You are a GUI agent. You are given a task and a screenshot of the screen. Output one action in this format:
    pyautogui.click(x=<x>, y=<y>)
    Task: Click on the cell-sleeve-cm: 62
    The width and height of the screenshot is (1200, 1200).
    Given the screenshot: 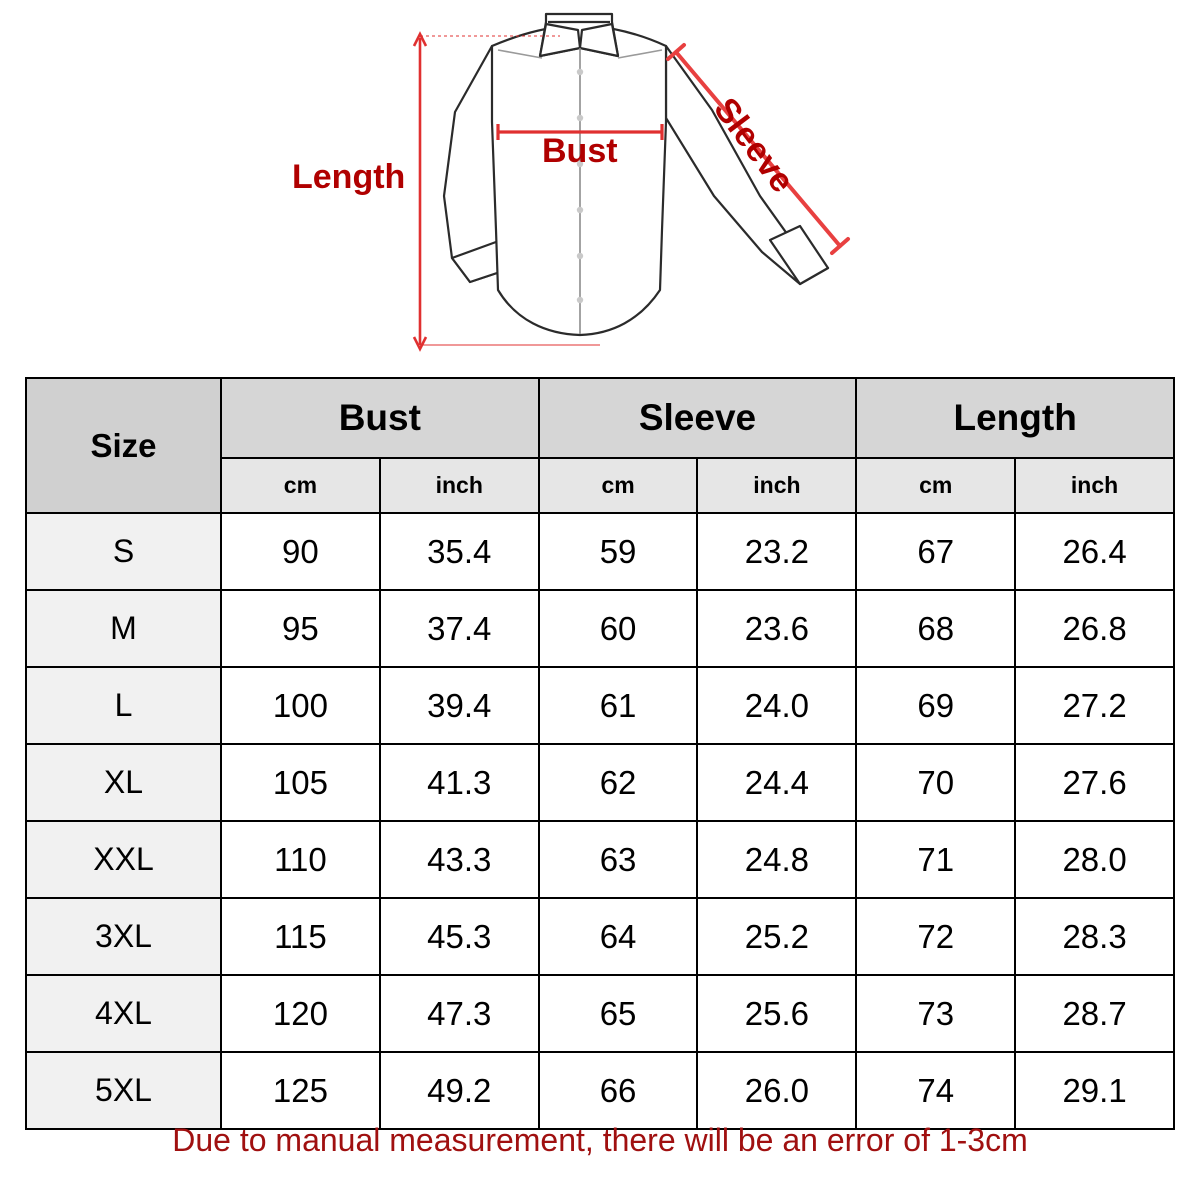 What is the action you would take?
    pyautogui.click(x=618, y=782)
    